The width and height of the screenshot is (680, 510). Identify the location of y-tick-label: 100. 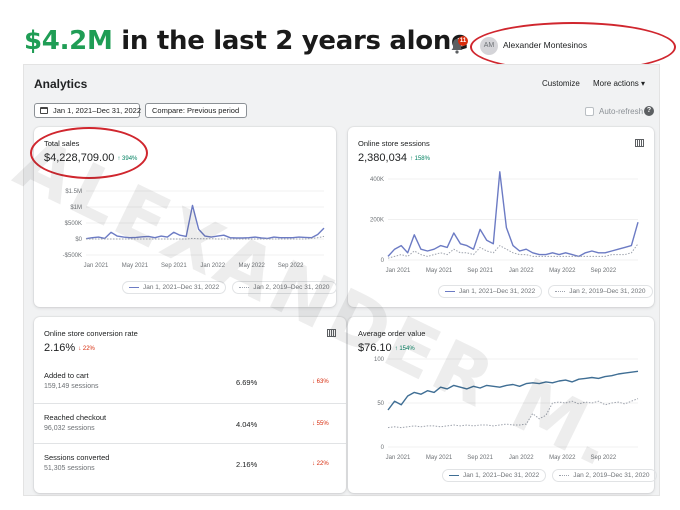
(379, 360).